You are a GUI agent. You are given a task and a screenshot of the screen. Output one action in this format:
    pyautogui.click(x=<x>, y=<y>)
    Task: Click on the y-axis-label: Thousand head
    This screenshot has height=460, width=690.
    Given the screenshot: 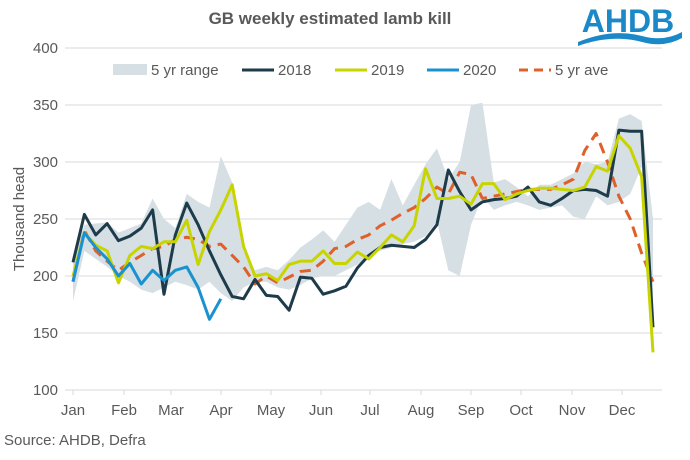 What is the action you would take?
    pyautogui.click(x=19, y=219)
    